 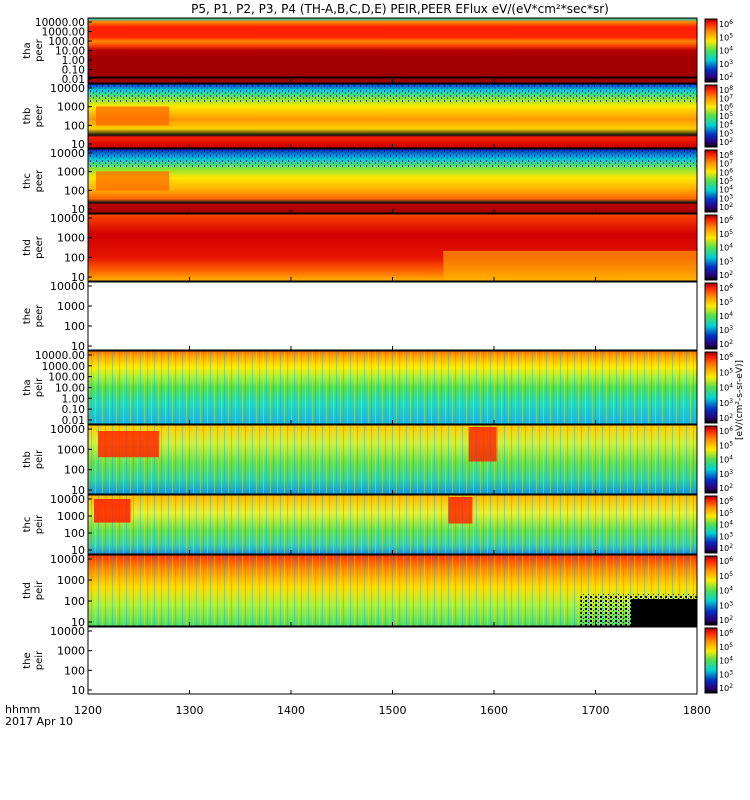 What do you see at coordinates (291, 710) in the screenshot?
I see `x-tick-label: 1400` at bounding box center [291, 710].